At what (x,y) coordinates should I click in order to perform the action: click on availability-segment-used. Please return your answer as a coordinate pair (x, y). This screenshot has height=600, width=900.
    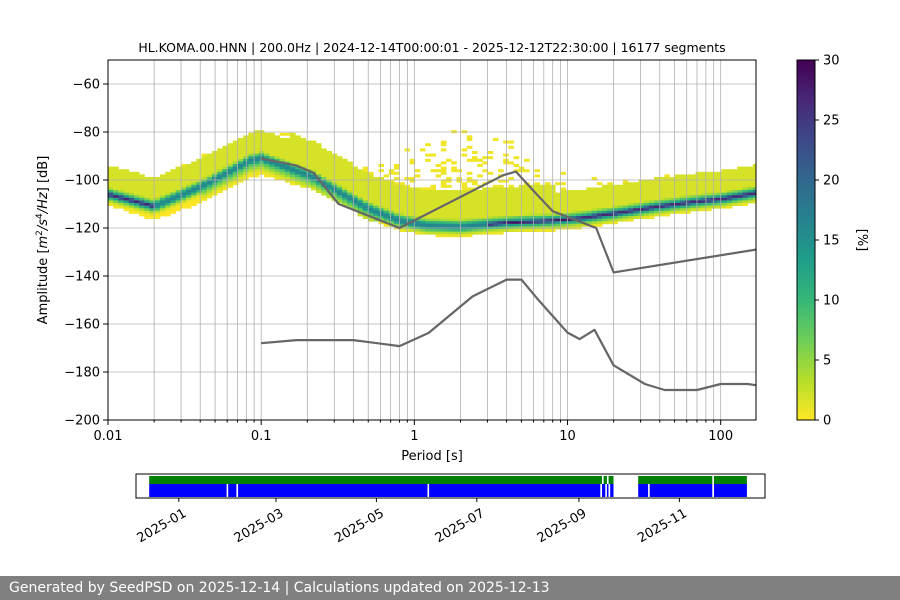
    Looking at the image, I should click on (333, 490).